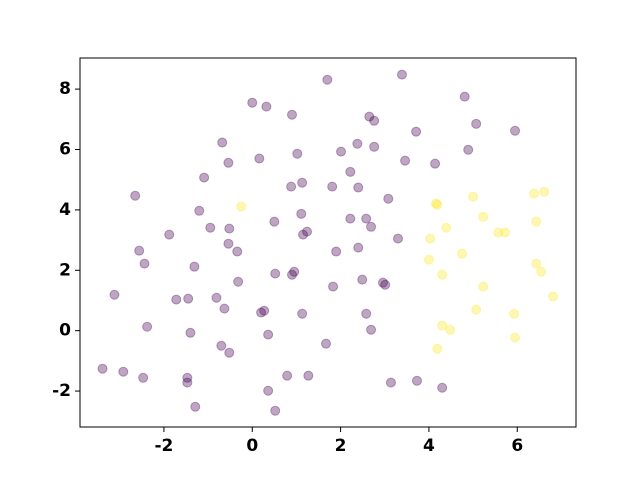  What do you see at coordinates (61, 391) in the screenshot?
I see `y-tick-label: -2` at bounding box center [61, 391].